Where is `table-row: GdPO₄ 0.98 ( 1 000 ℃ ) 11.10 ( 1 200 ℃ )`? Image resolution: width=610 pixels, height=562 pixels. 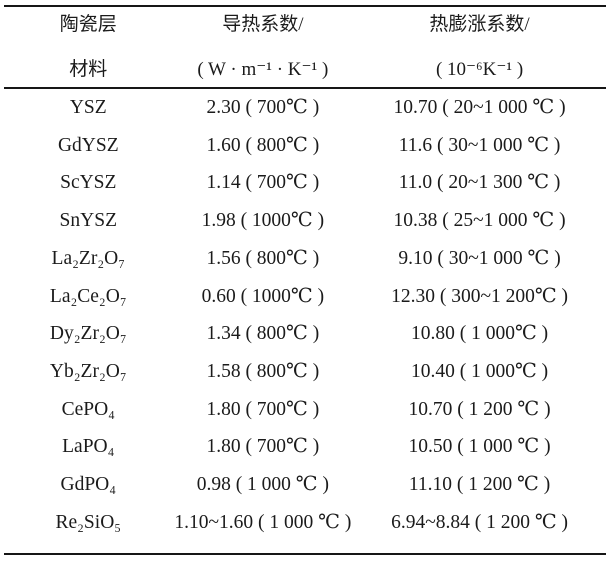 table-row: GdPO₄ 0.98 ( 1 000 ℃ ) 11.10 ( 1 200 ℃ ) is located at coordinates (305, 485).